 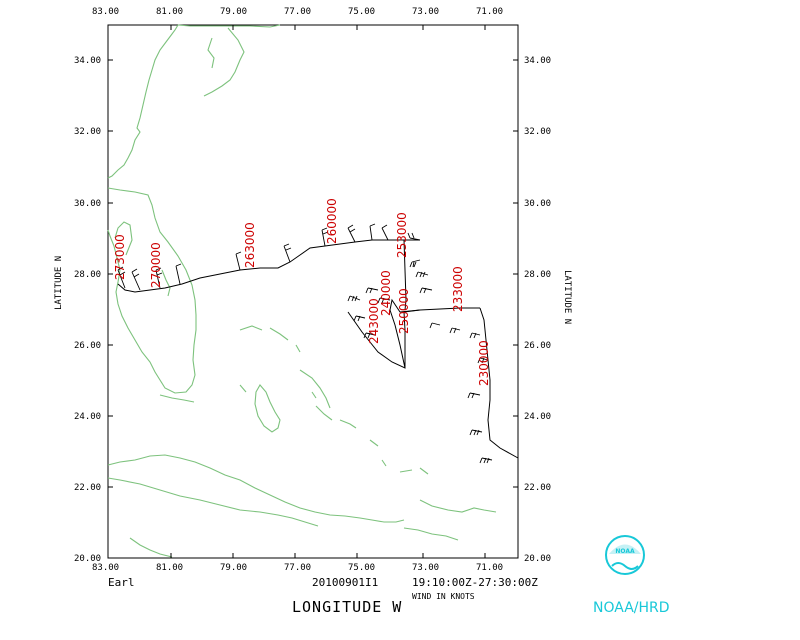 What do you see at coordinates (631, 608) in the screenshot?
I see `credit-label: NOAA/HRD` at bounding box center [631, 608].